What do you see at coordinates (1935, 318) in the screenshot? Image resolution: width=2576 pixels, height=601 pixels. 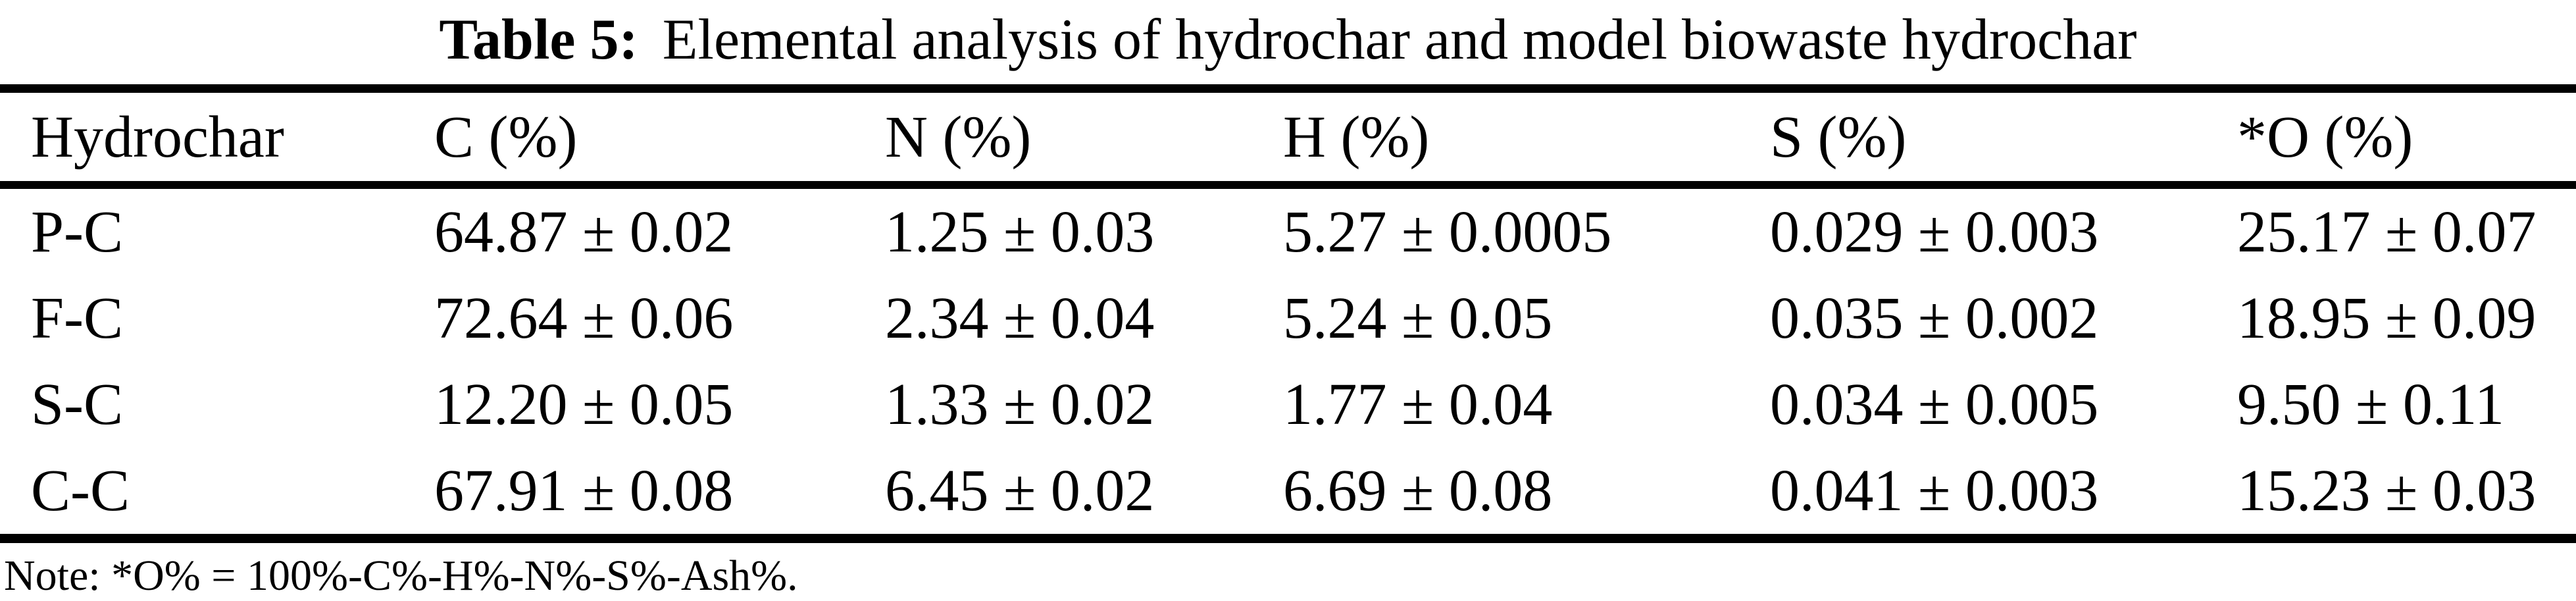 I see `table-cell: 0.035 ± 0.002` at bounding box center [1935, 318].